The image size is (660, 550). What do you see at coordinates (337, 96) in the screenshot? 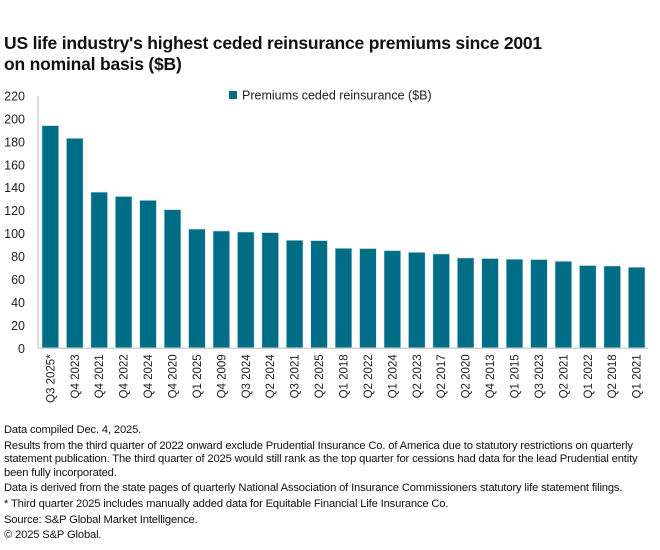
I see `legend-label: Premiums ceded reinsurance ($B)` at bounding box center [337, 96].